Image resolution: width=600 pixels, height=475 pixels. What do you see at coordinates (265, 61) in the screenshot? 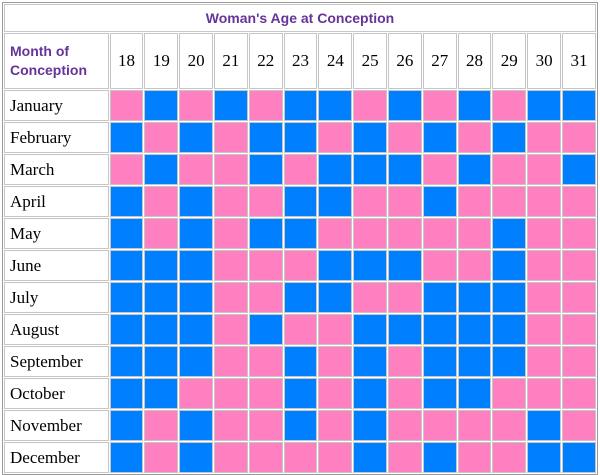
I see `age-header-cell: 22` at bounding box center [265, 61].